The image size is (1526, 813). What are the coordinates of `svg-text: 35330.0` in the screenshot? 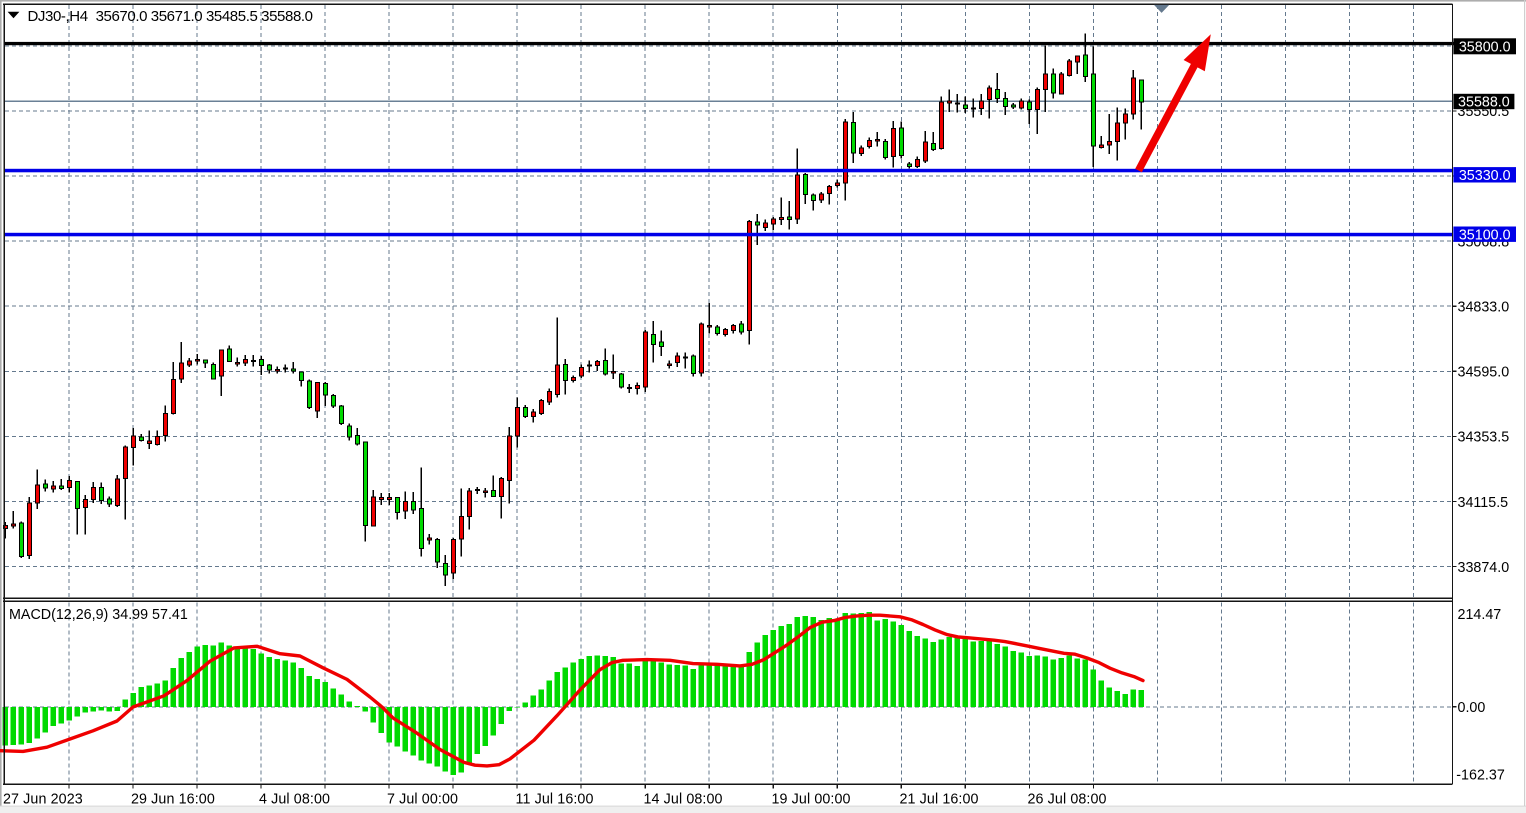 It's located at (1485, 176).